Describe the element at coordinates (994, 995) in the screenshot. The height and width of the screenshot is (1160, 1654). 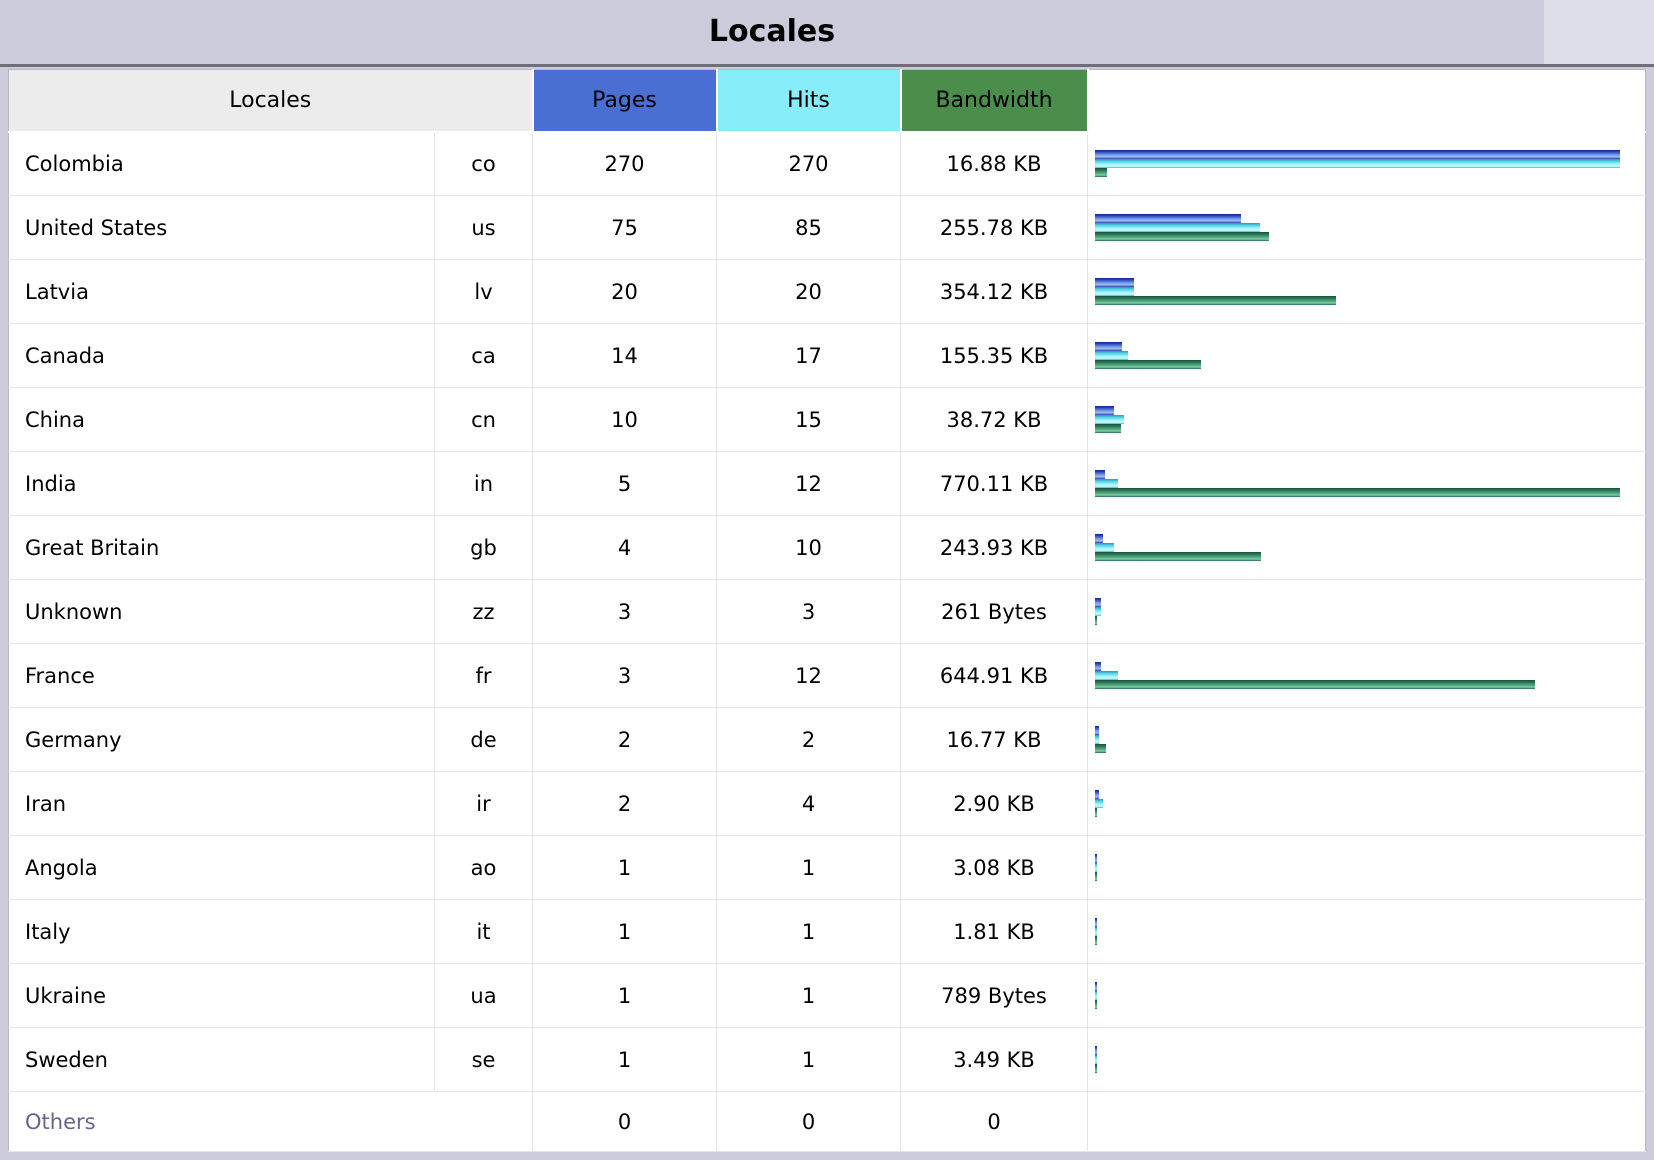
I see `bandwidth-value: 789 Bytes` at that location.